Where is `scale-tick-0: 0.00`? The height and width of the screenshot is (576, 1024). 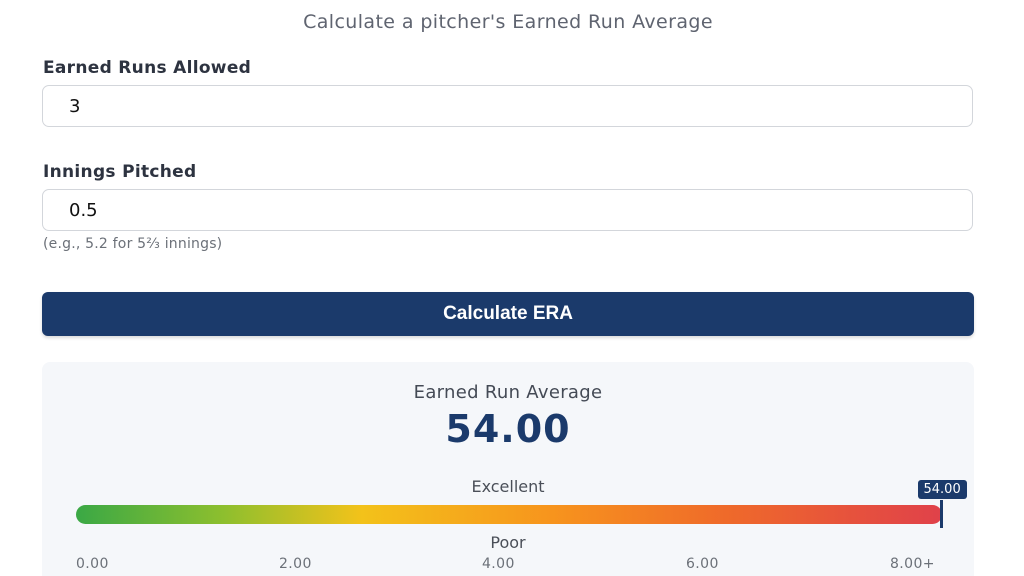
scale-tick-0: 0.00 is located at coordinates (92, 564).